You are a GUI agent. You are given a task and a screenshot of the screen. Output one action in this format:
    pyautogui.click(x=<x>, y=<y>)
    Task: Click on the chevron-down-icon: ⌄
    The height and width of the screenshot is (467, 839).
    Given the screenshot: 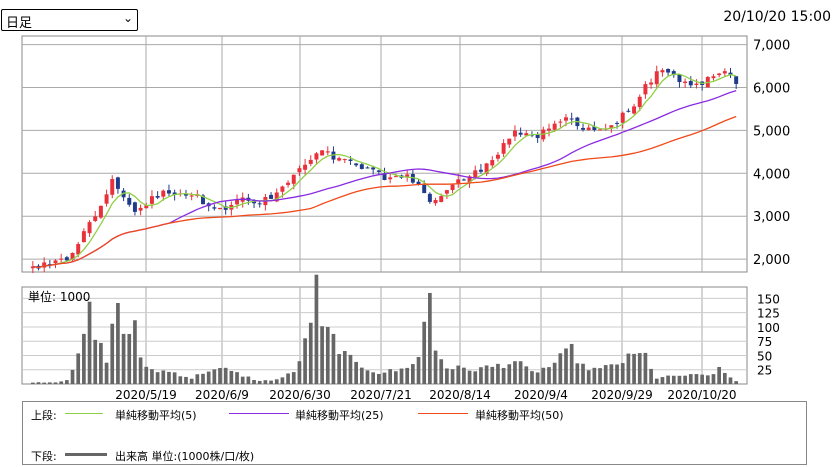 What is the action you would take?
    pyautogui.click(x=127, y=18)
    